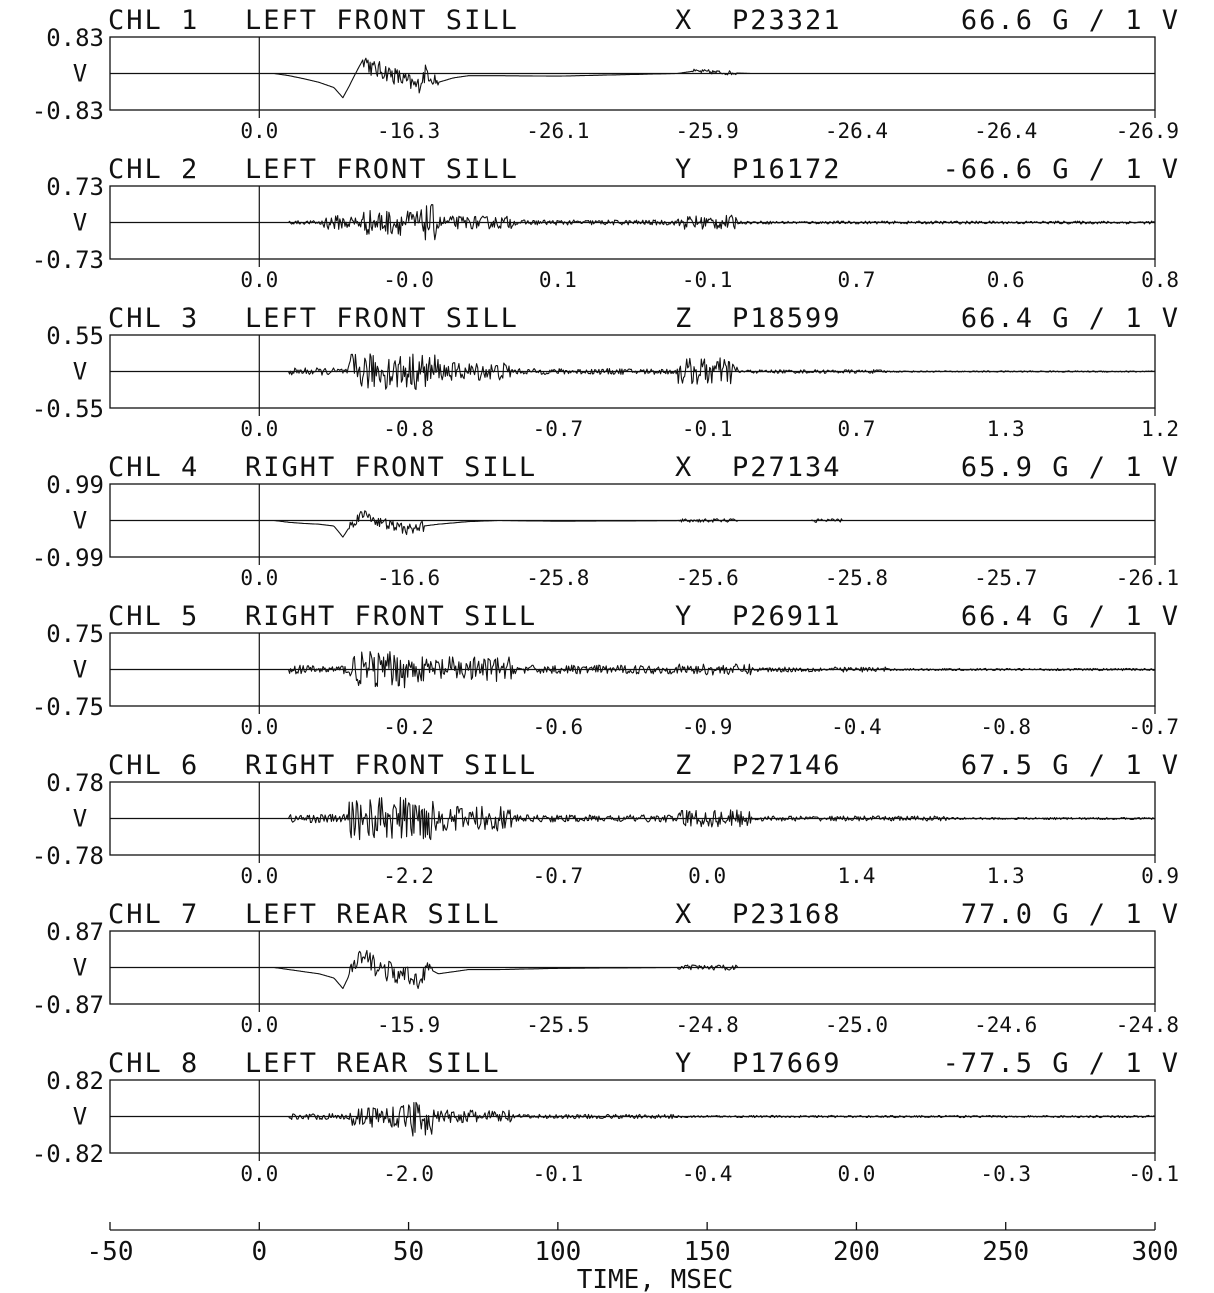 The height and width of the screenshot is (1293, 1214). What do you see at coordinates (557, 131) in the screenshot?
I see `segment-value-label: -26.1` at bounding box center [557, 131].